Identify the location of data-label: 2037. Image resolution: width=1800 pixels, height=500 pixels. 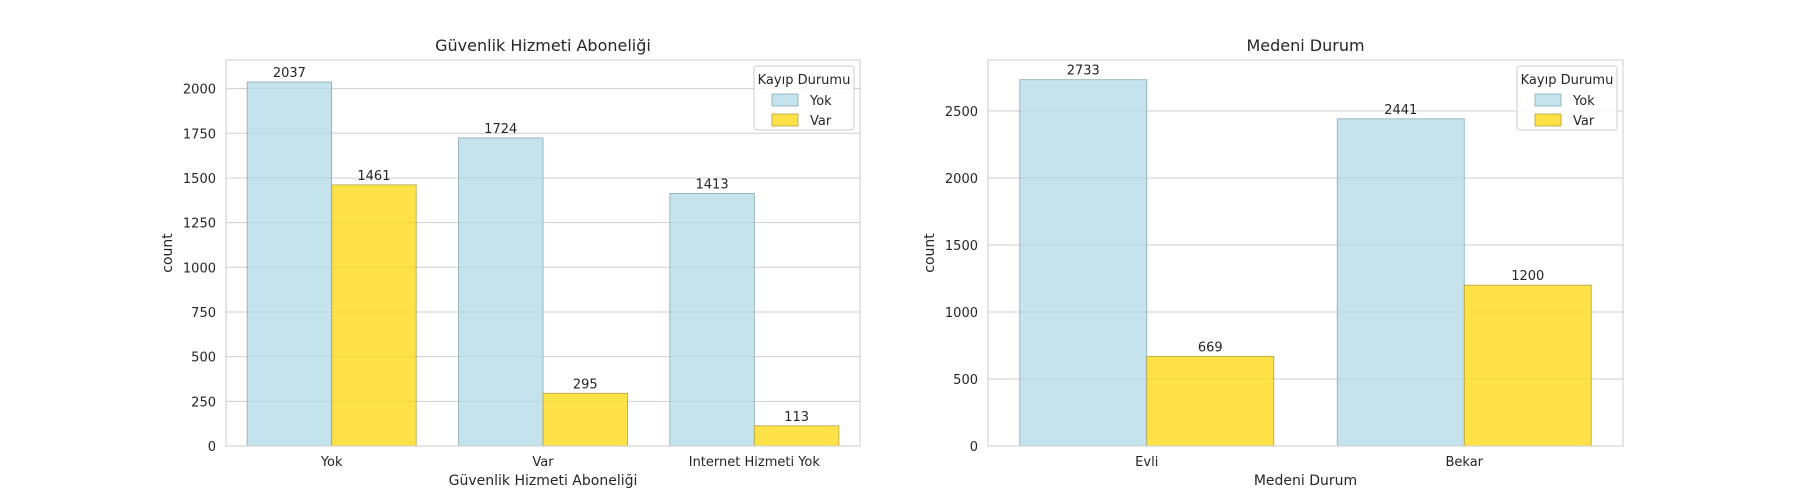
(289, 73).